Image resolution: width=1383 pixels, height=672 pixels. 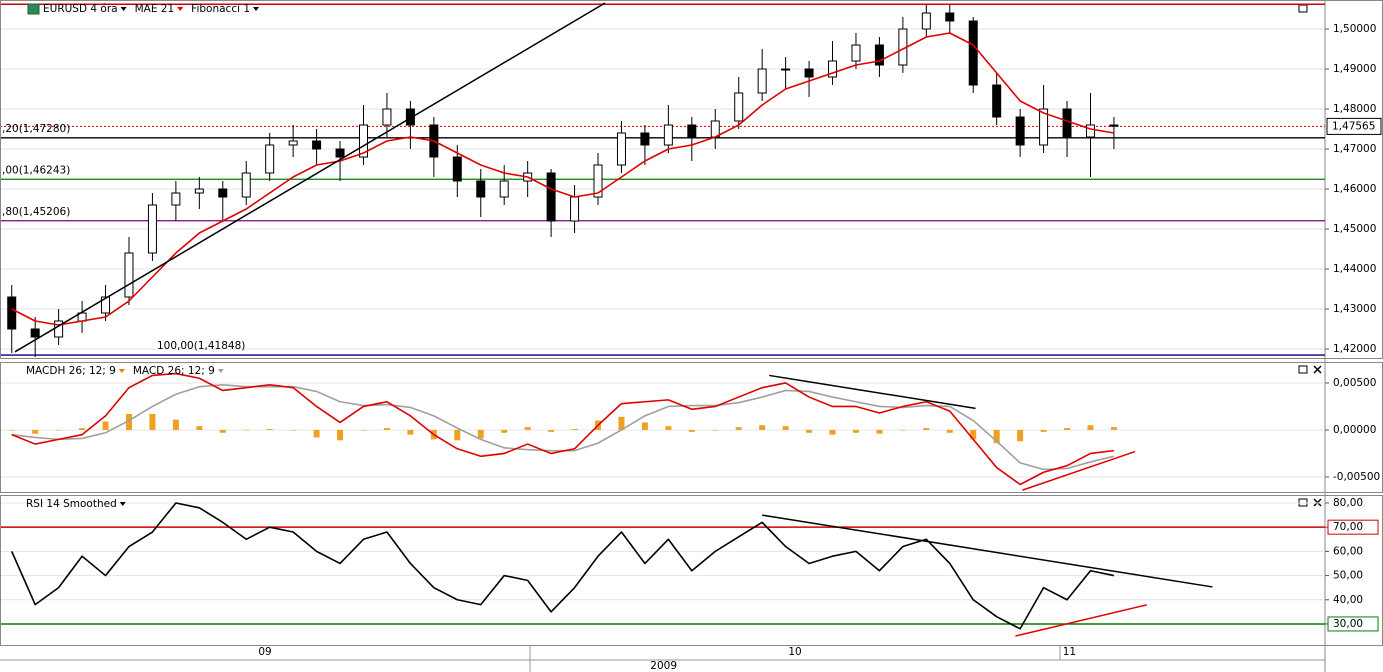 I want to click on y-tick-label: 1,42000, so click(x=1354, y=349).